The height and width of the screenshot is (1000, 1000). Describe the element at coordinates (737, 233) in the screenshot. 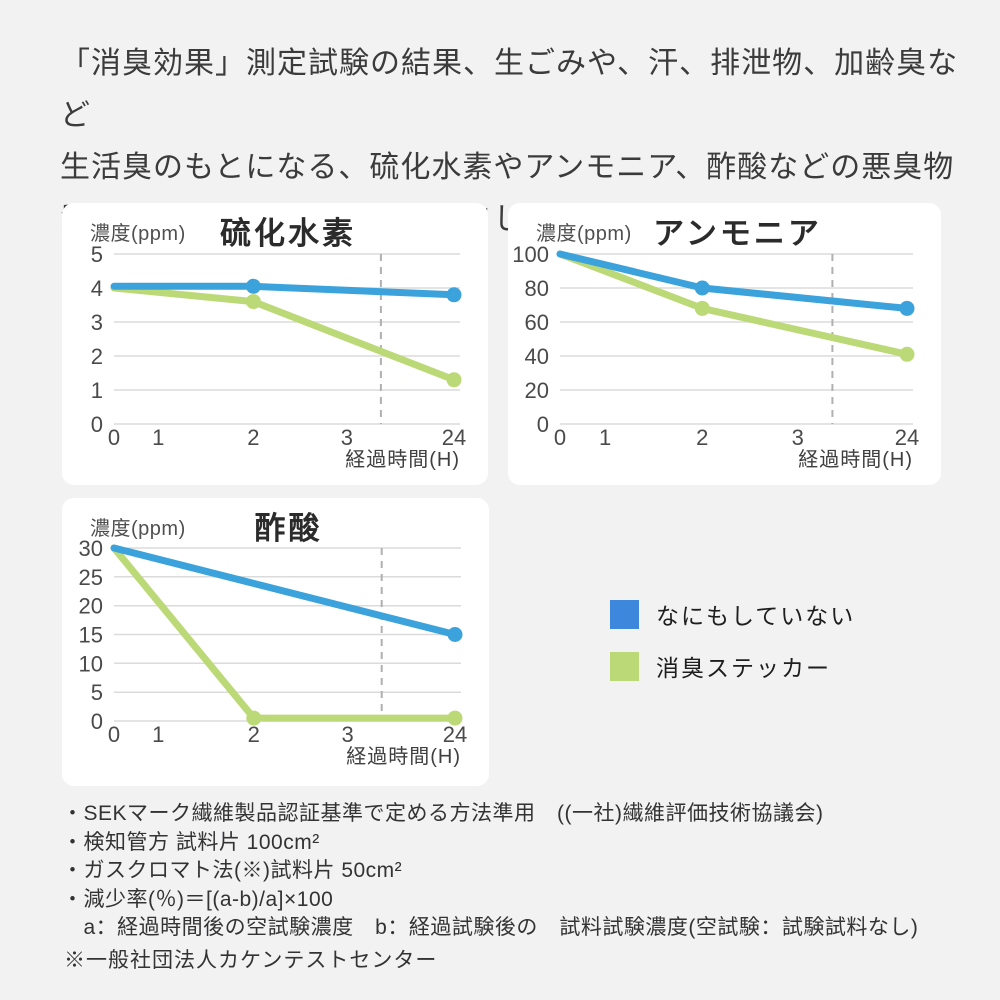

I see `chart-title-ammonia: アンモニア` at that location.